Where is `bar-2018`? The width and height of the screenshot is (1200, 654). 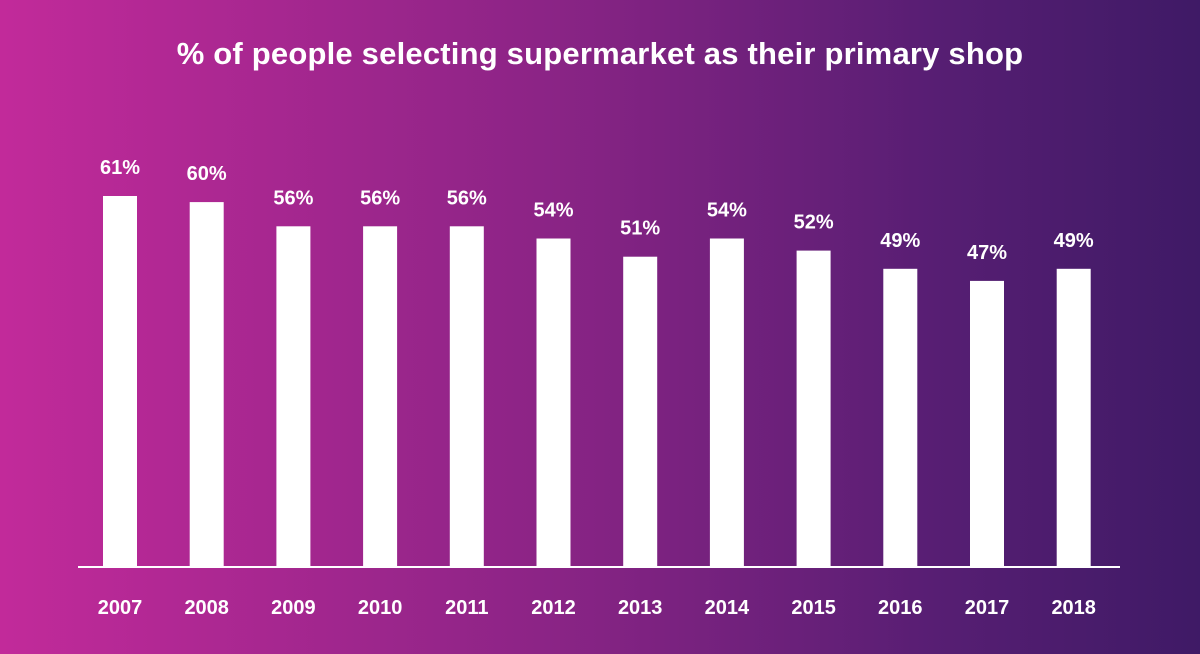
bar-2018 is located at coordinates (1073, 417).